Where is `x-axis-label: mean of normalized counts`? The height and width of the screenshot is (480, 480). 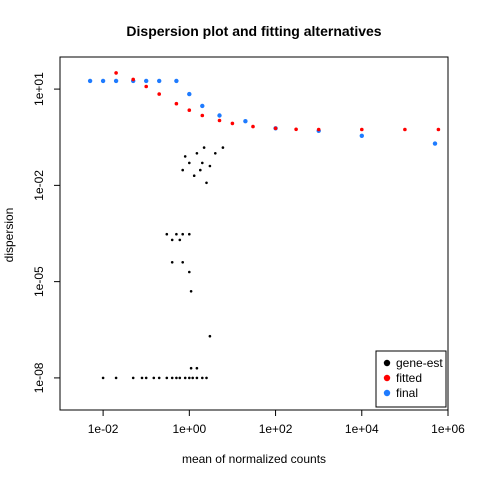 x-axis-label: mean of normalized counts is located at coordinates (254, 459).